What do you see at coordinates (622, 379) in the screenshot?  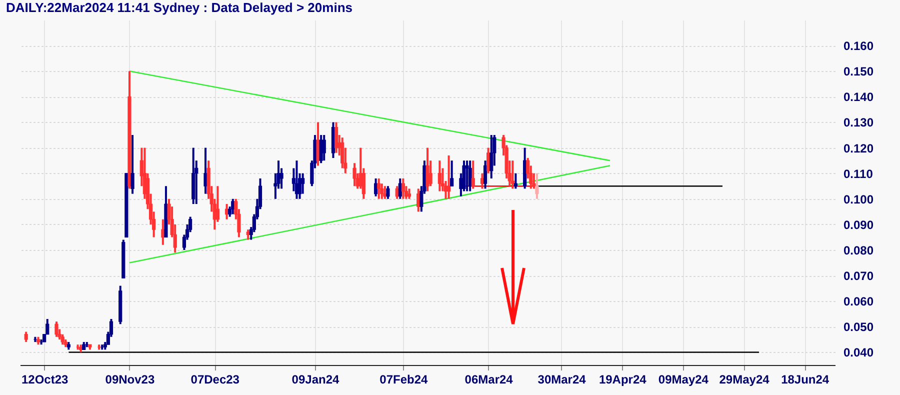 I see `x-tick-label: 19Apr24` at bounding box center [622, 379].